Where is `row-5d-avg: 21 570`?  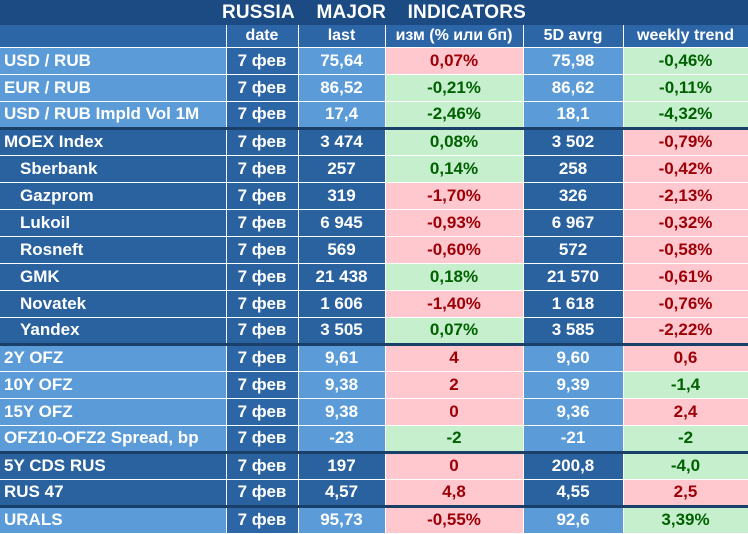
row-5d-avg: 21 570 is located at coordinates (573, 277).